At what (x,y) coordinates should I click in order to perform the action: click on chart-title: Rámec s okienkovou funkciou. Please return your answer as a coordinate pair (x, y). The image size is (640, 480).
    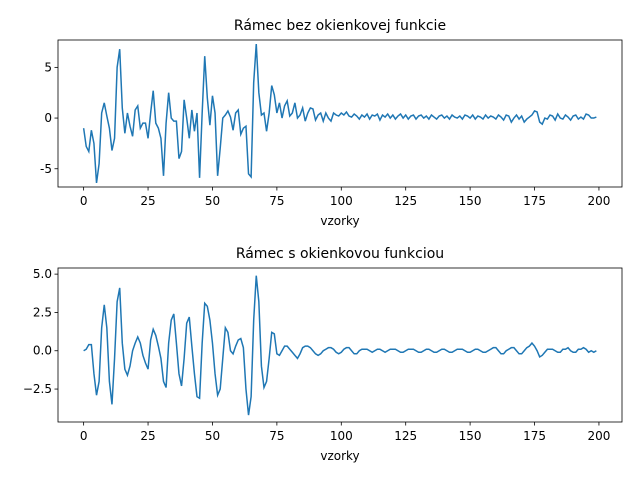
    Looking at the image, I should click on (340, 254).